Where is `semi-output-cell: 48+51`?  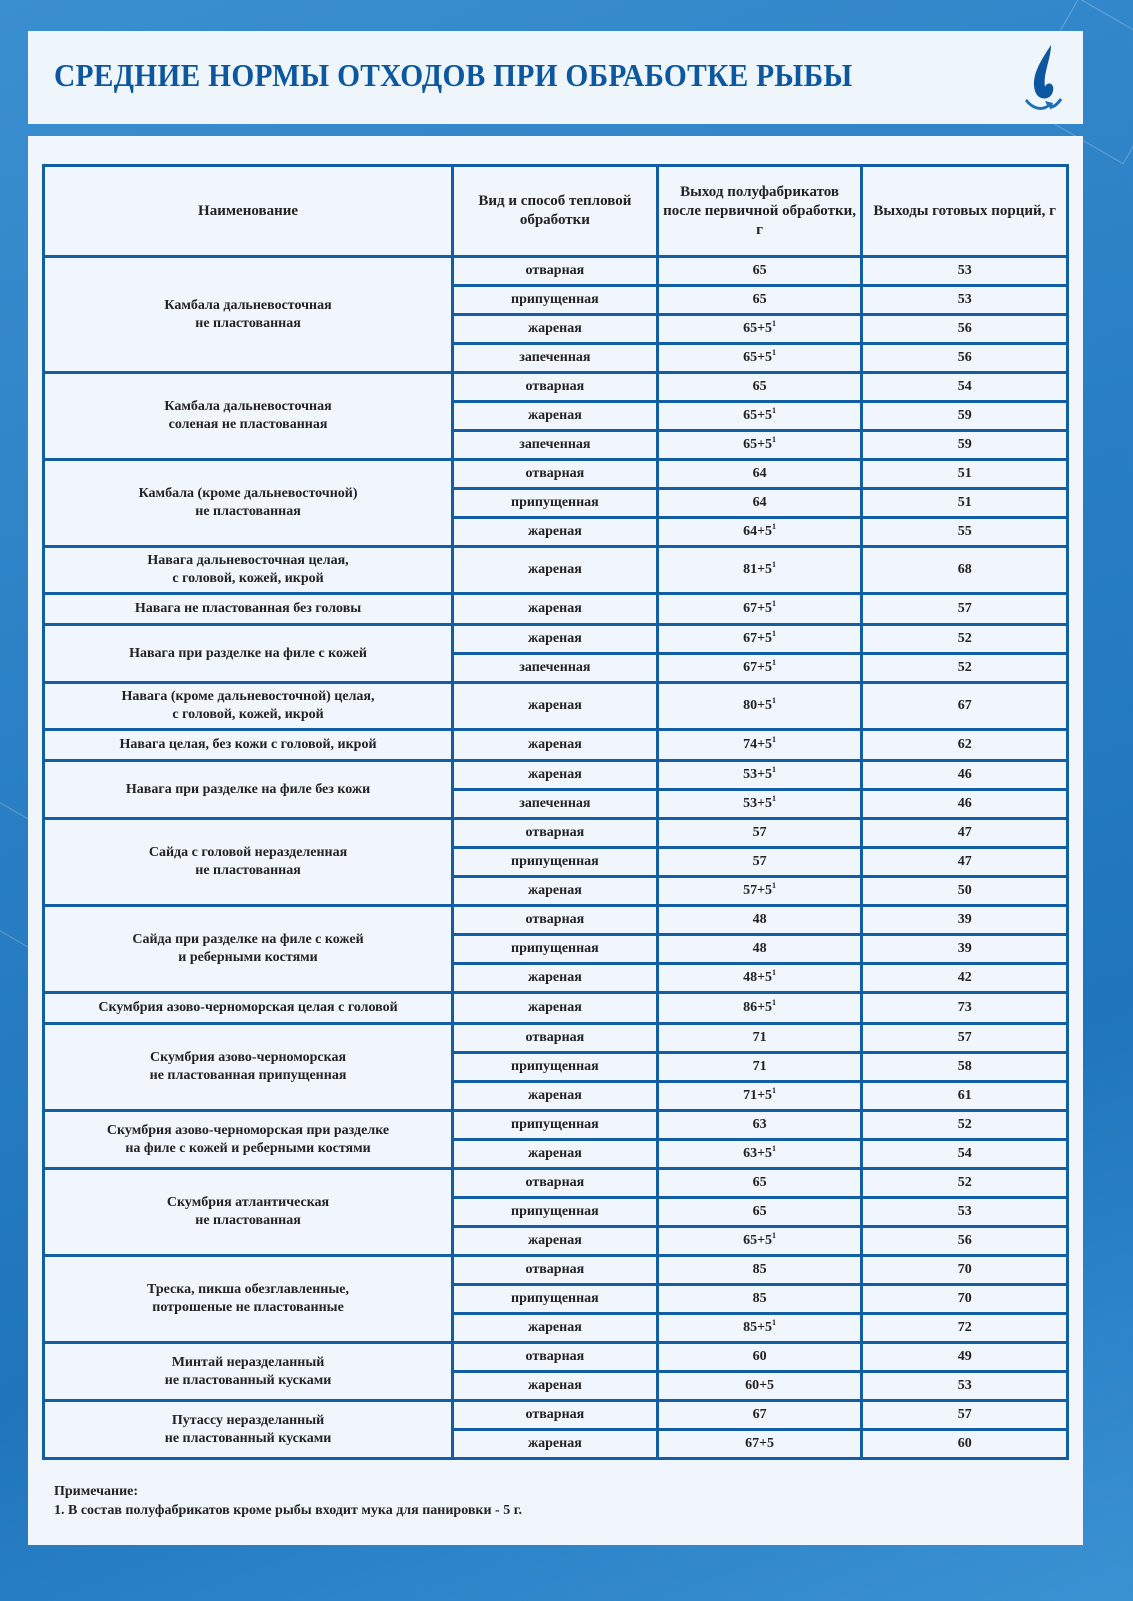
semi-output-cell: 48+51 is located at coordinates (759, 978).